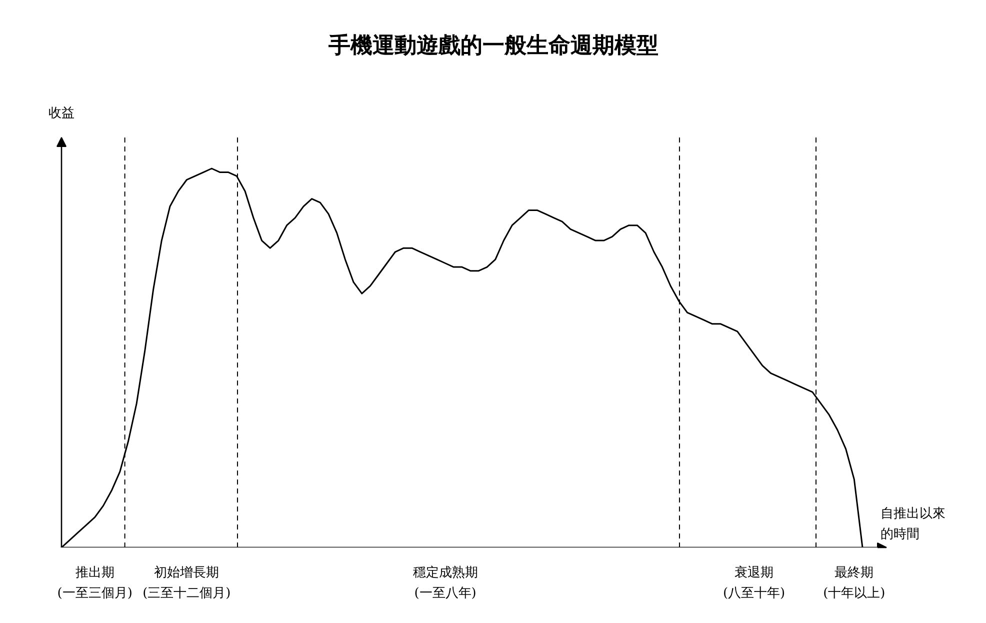 Image resolution: width=986 pixels, height=623 pixels. Describe the element at coordinates (61, 113) in the screenshot. I see `y-axis-title: 收益` at that location.